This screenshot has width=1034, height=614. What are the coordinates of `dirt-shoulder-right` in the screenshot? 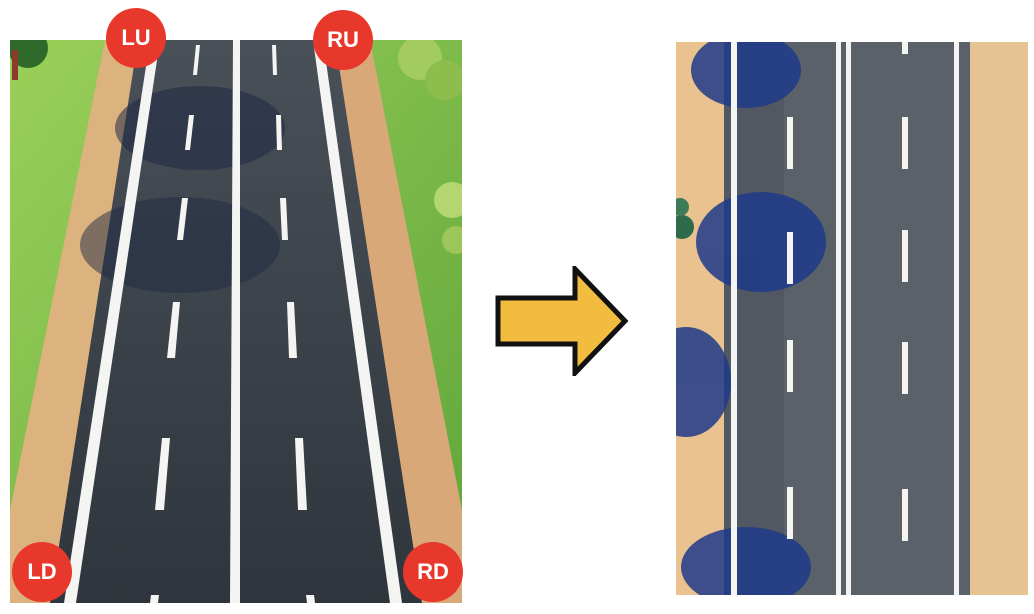 It's located at (395, 321).